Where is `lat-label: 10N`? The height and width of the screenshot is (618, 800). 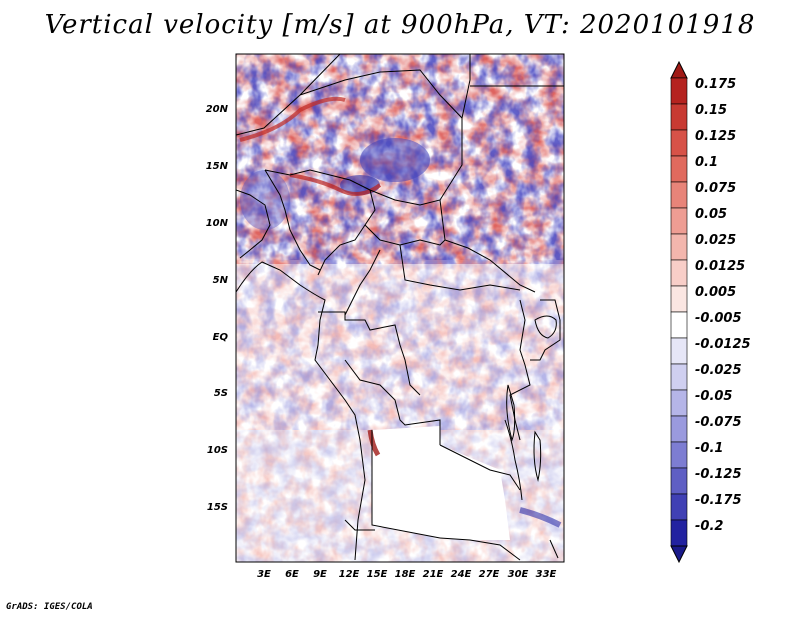 lat-label: 10N is located at coordinates (216, 223).